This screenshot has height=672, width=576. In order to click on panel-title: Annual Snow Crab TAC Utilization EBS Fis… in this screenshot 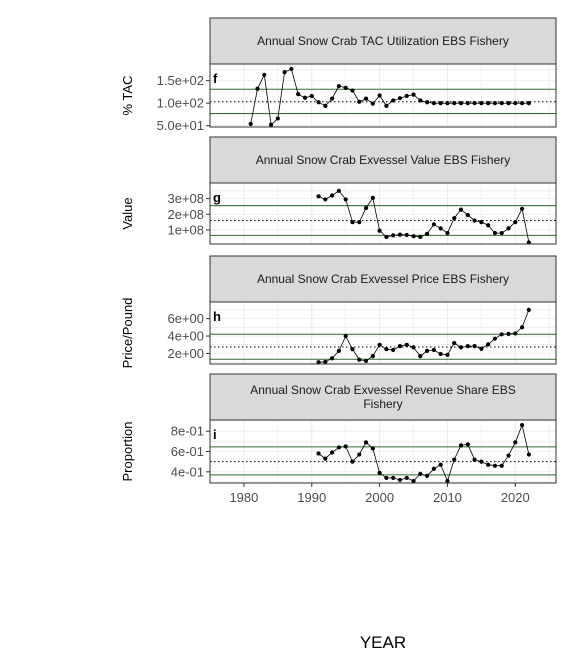, I will do `click(383, 41)`.